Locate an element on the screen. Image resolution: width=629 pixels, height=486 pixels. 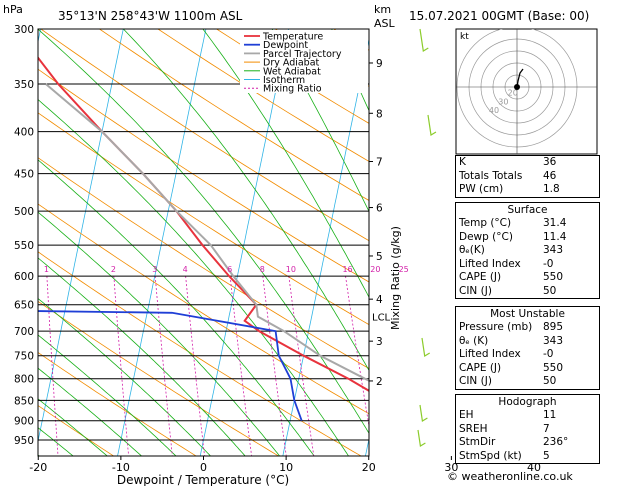
pressure-tick-label: 600 is located at coordinates (24, 277).